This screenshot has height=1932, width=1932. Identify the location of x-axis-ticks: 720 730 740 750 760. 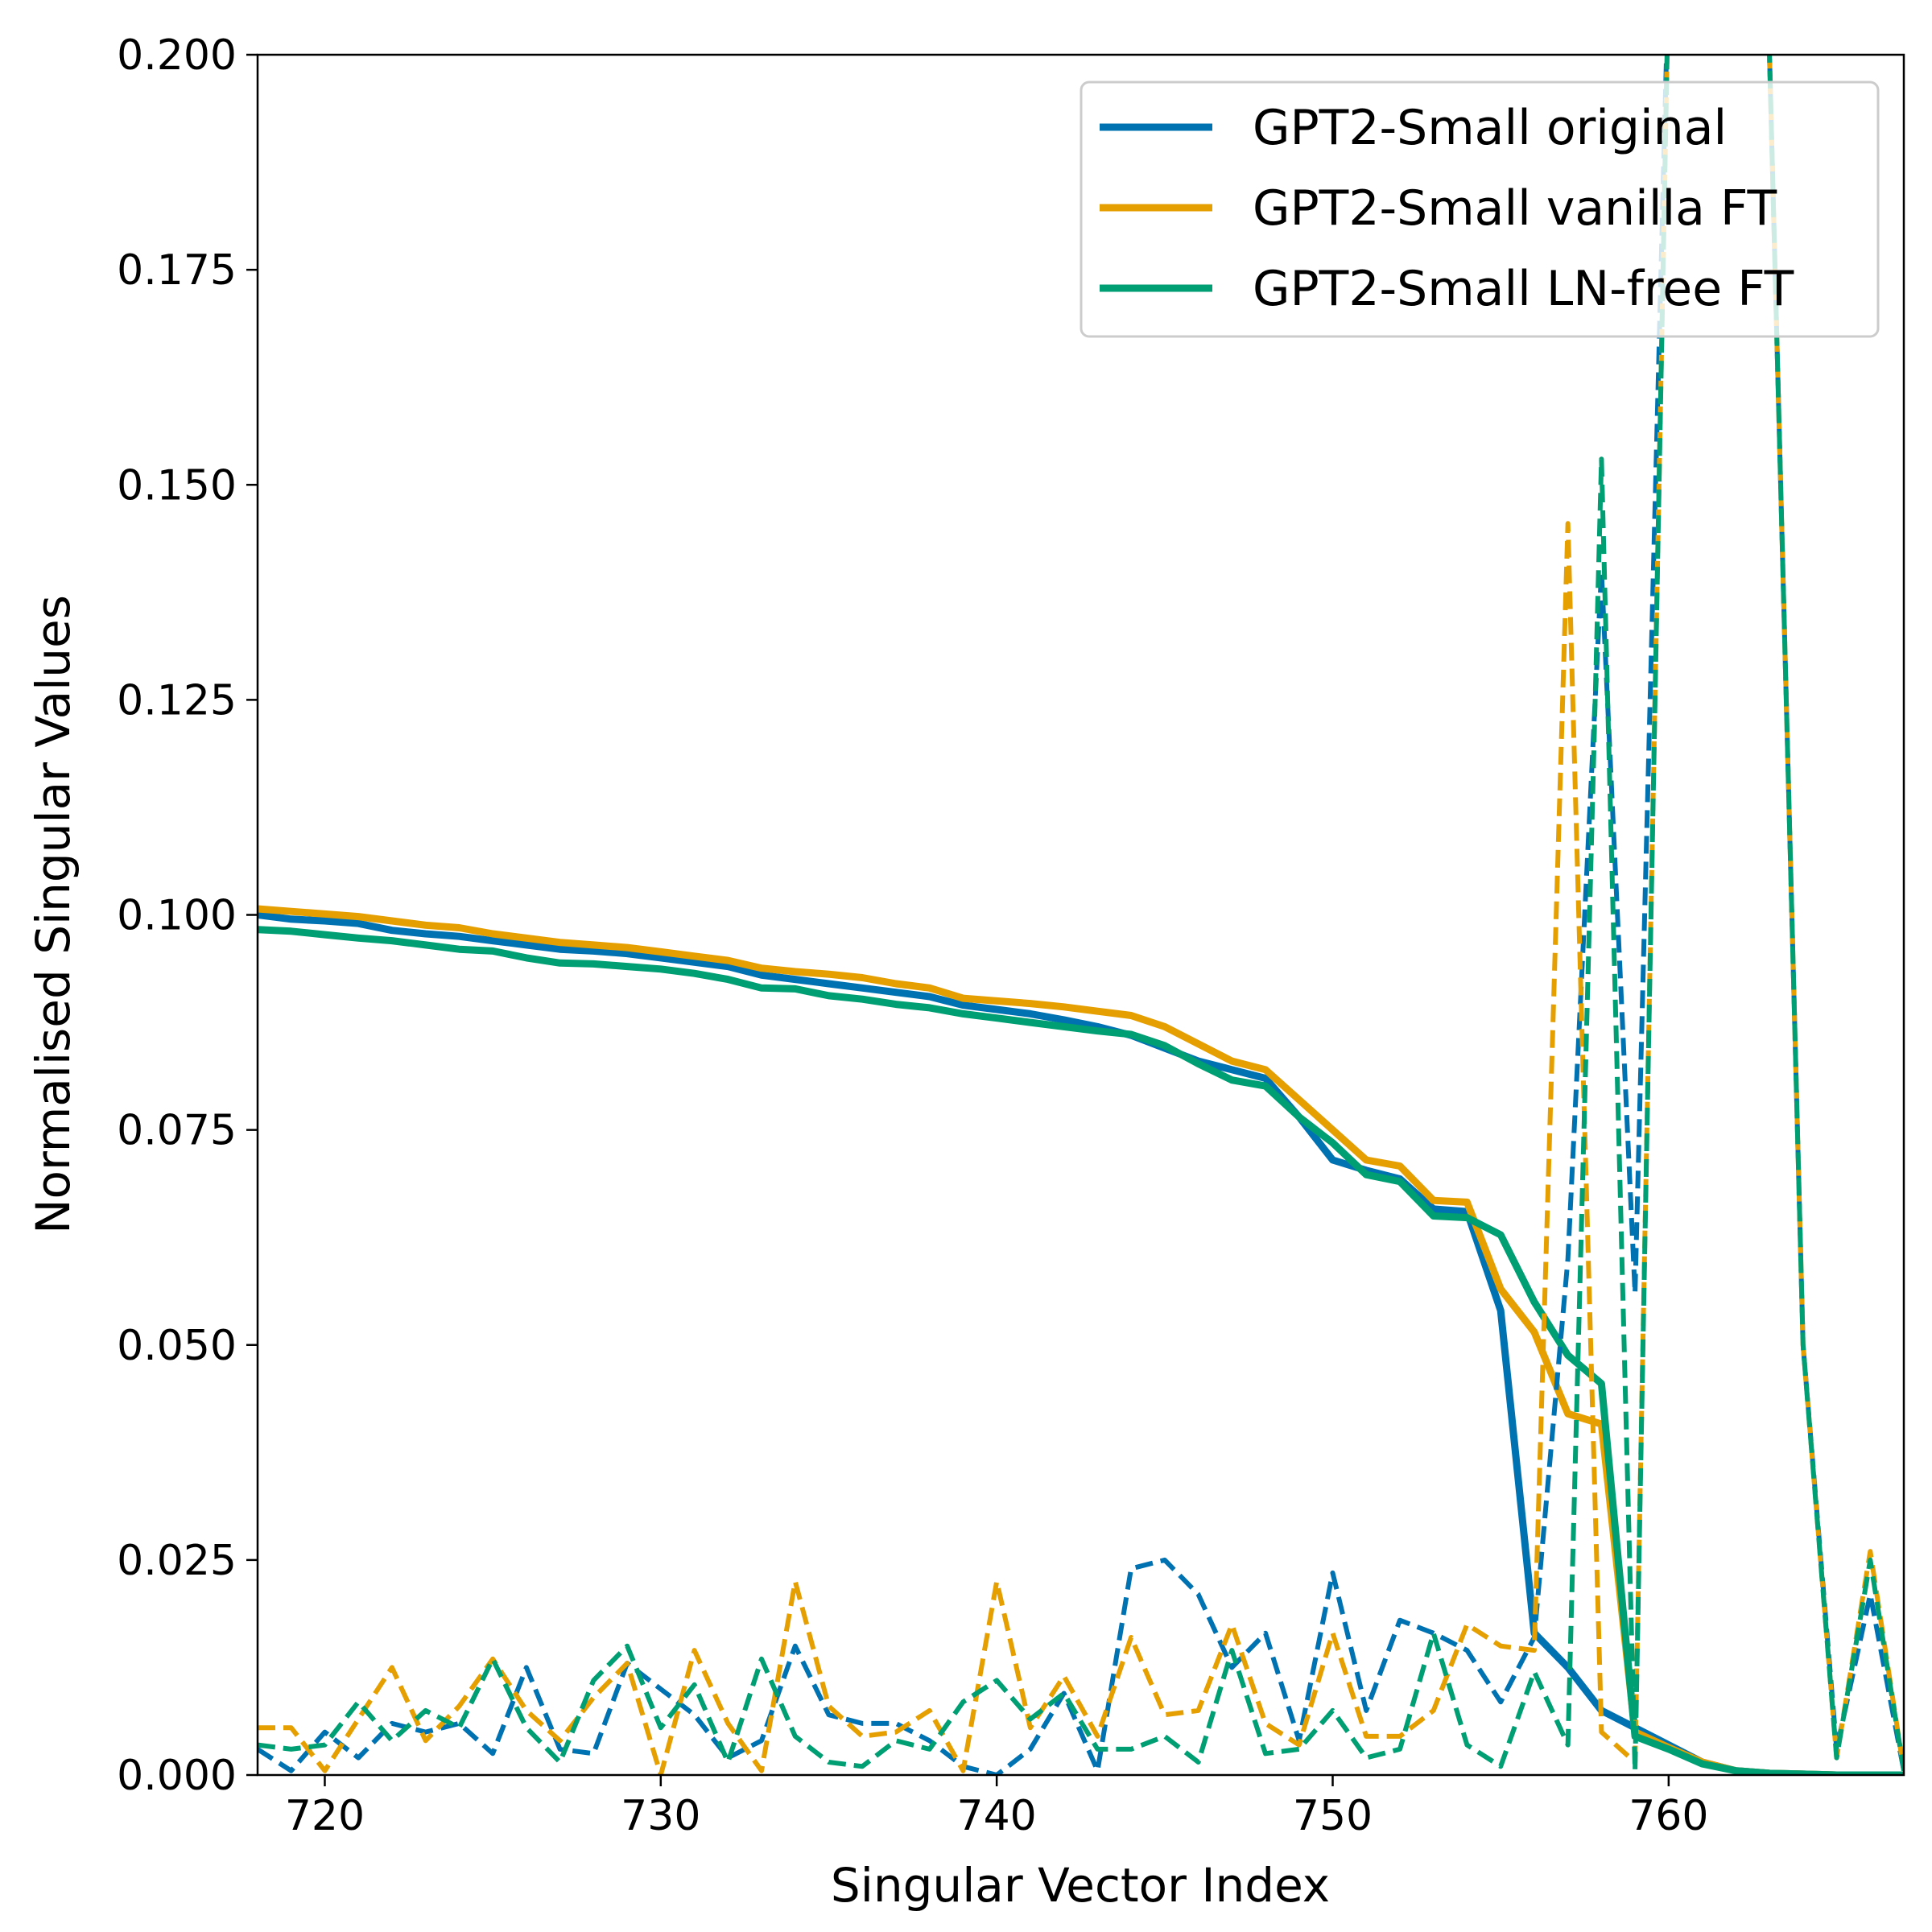
(996, 1807).